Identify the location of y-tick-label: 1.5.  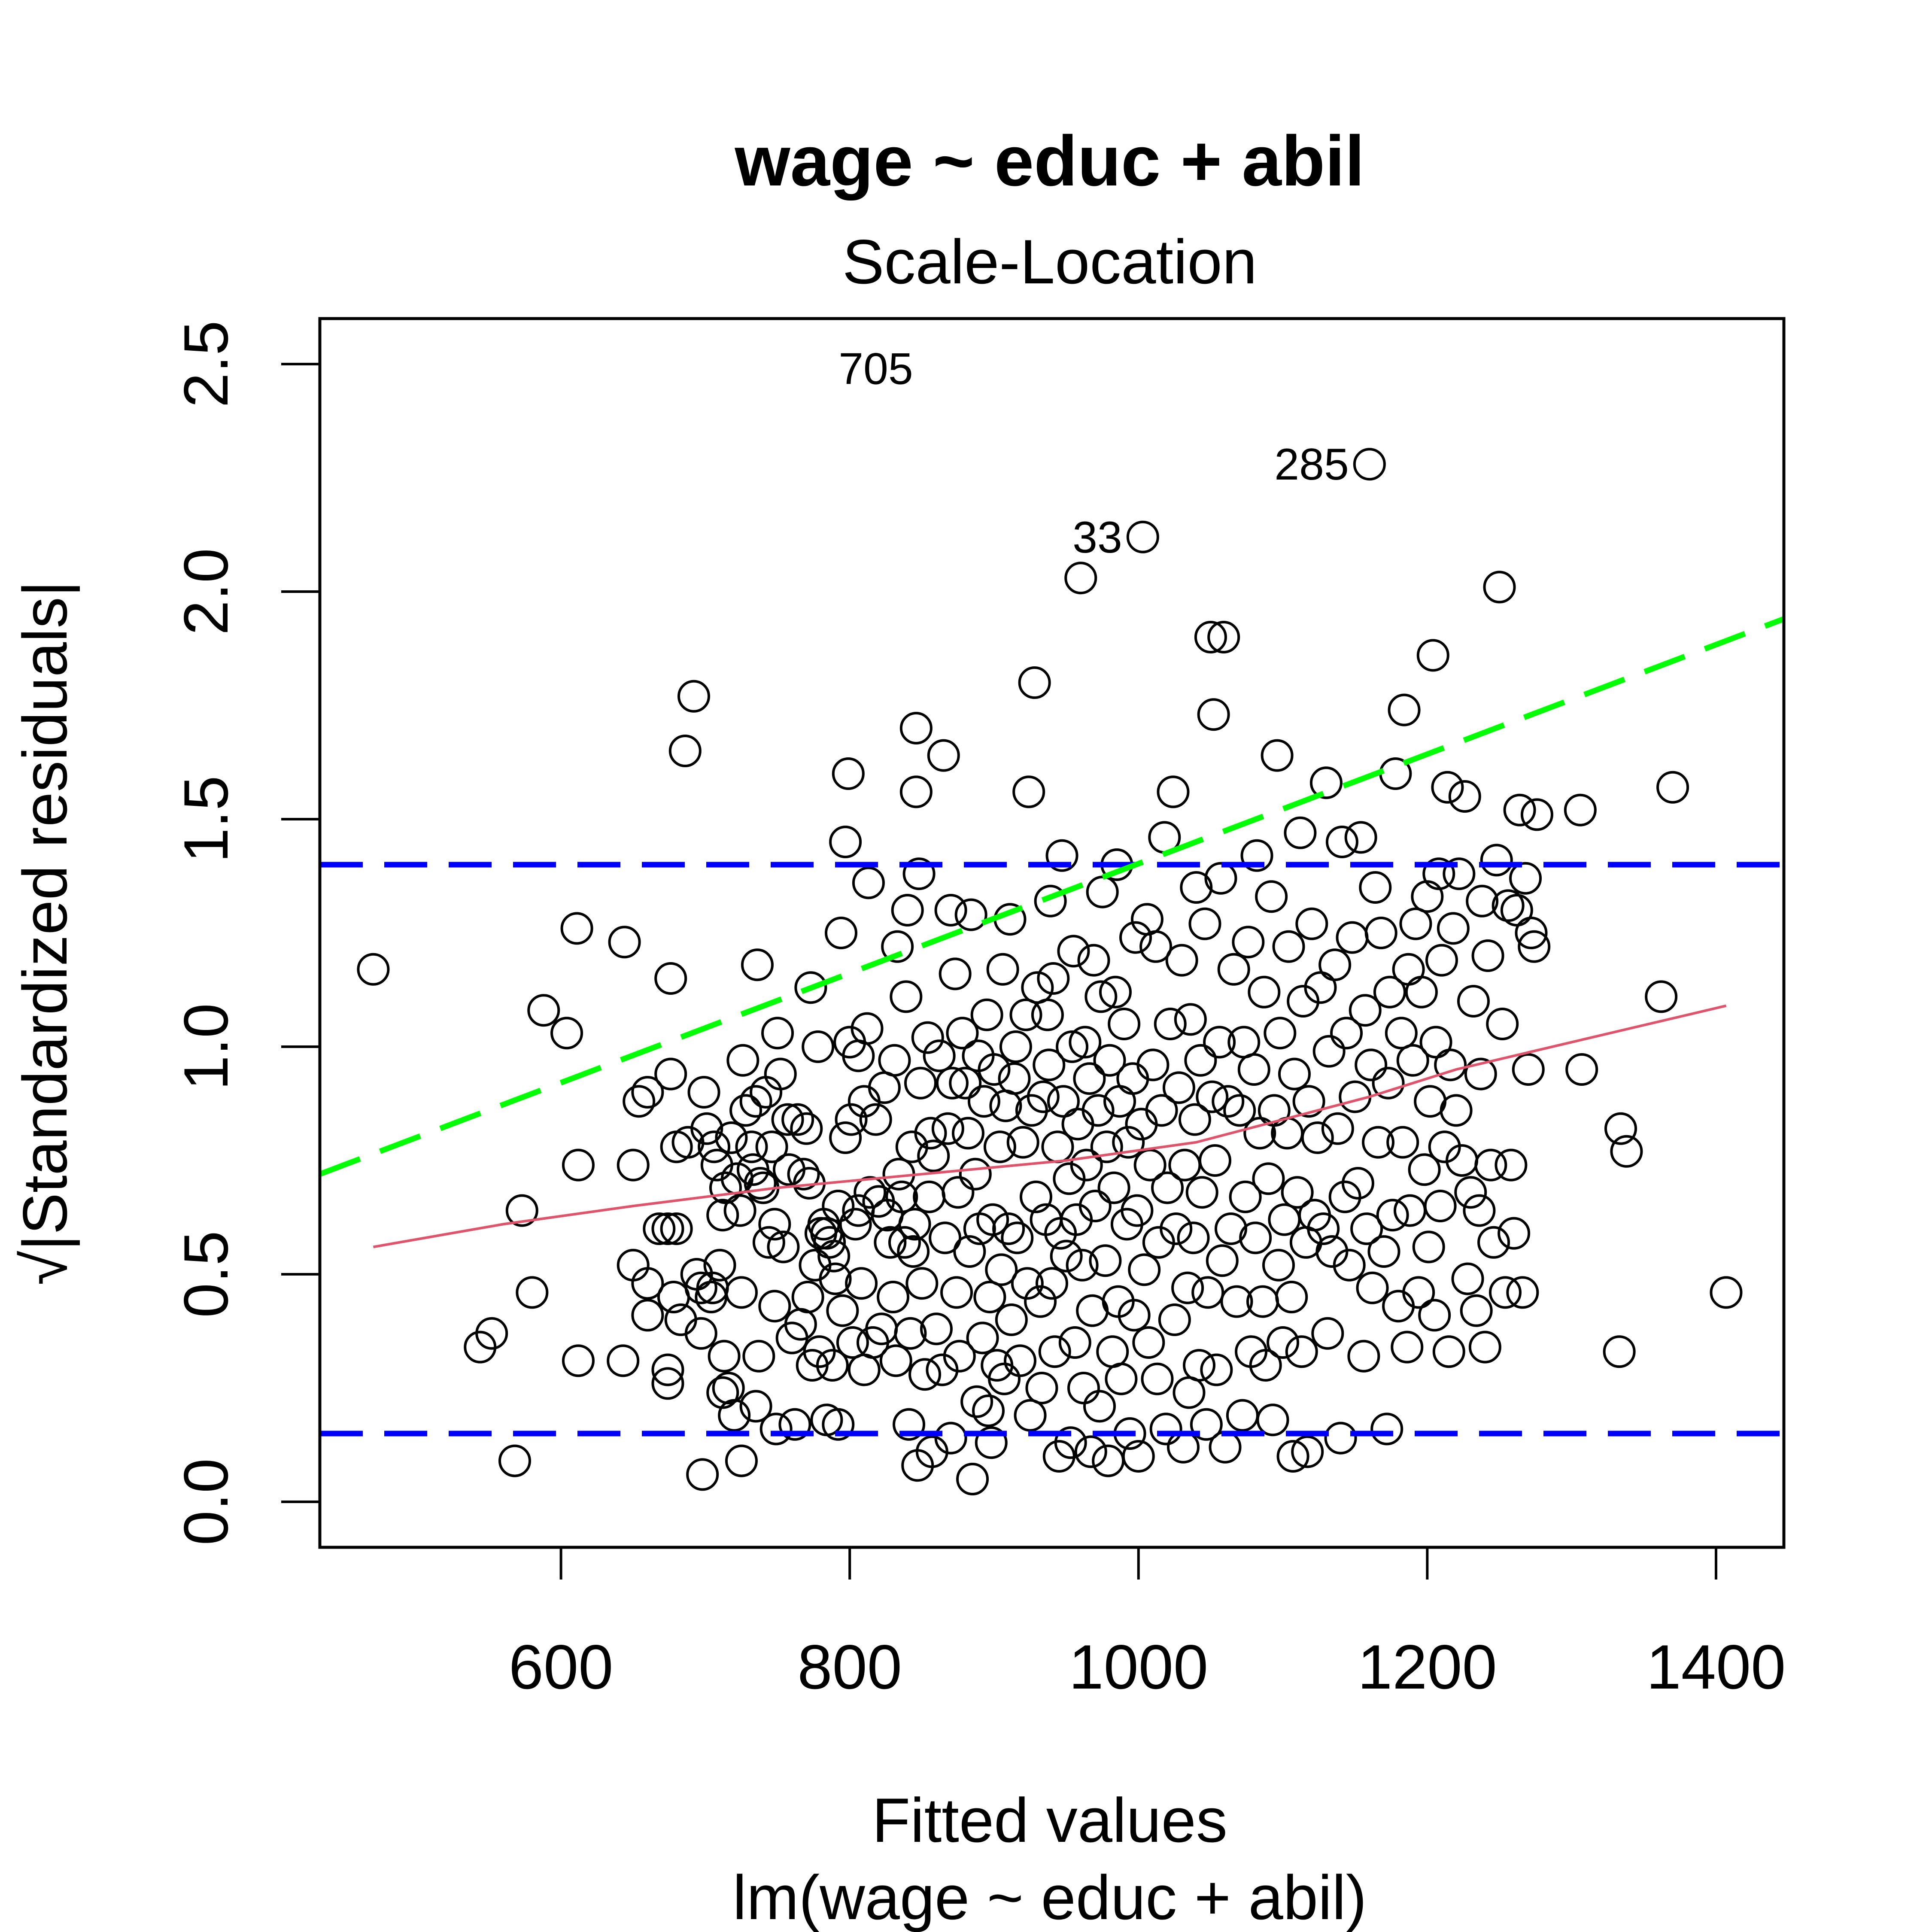
(206, 819).